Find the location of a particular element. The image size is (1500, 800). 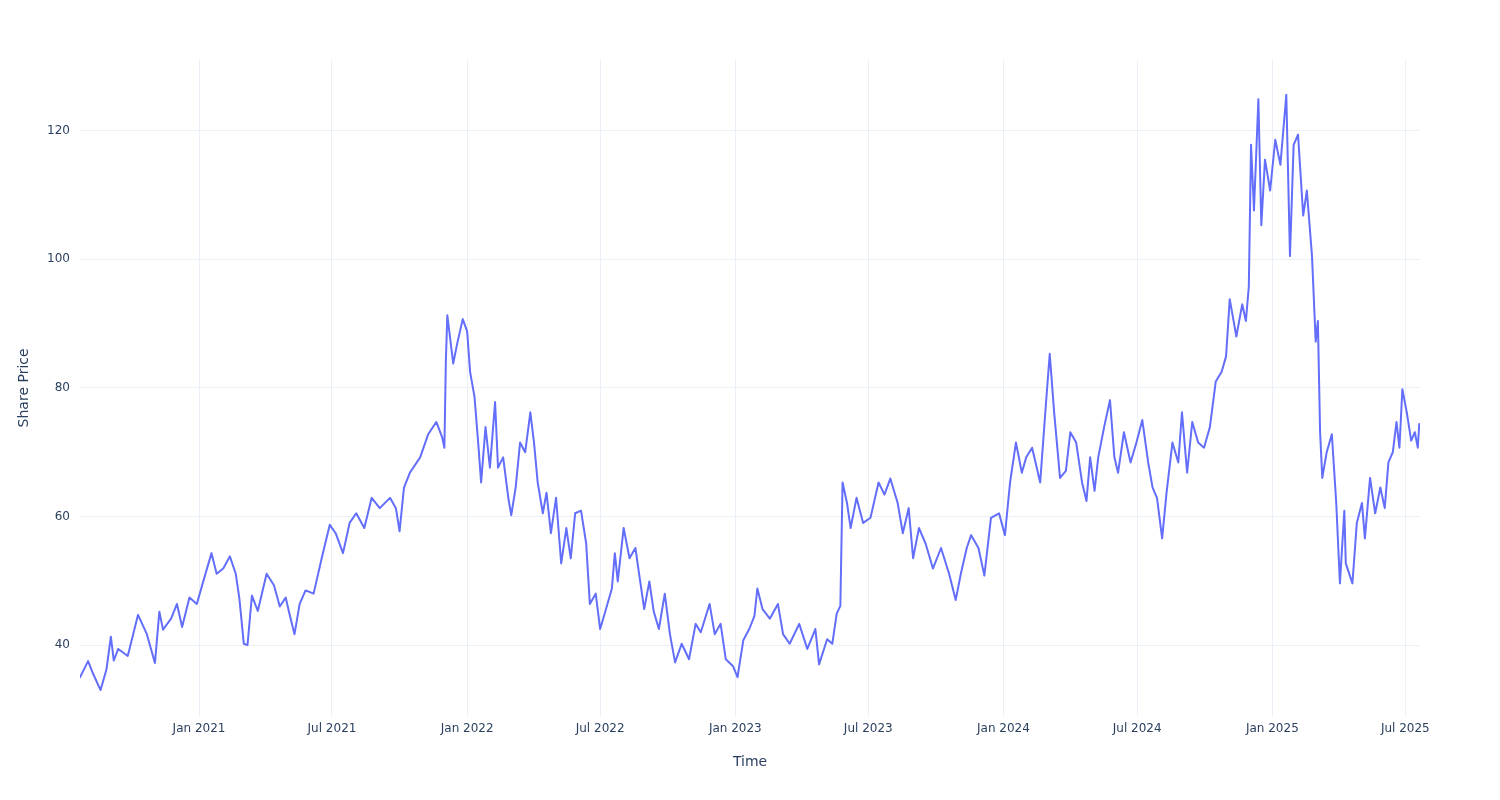

y-tick-label: 120 is located at coordinates (58, 129).